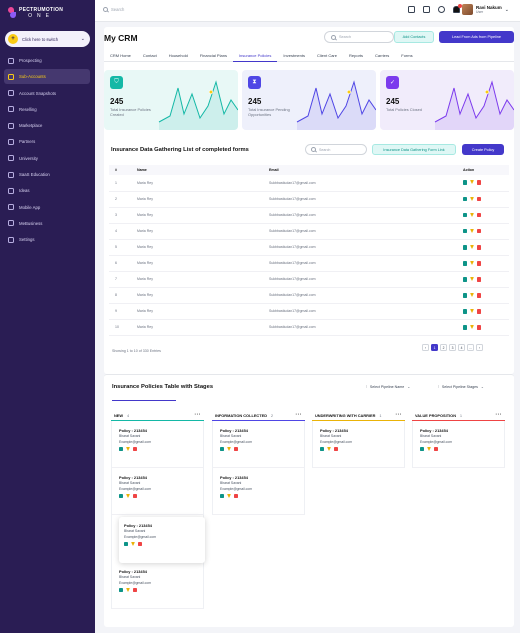  Describe the element at coordinates (336, 149) in the screenshot. I see `gathering-search-input: Search` at that location.